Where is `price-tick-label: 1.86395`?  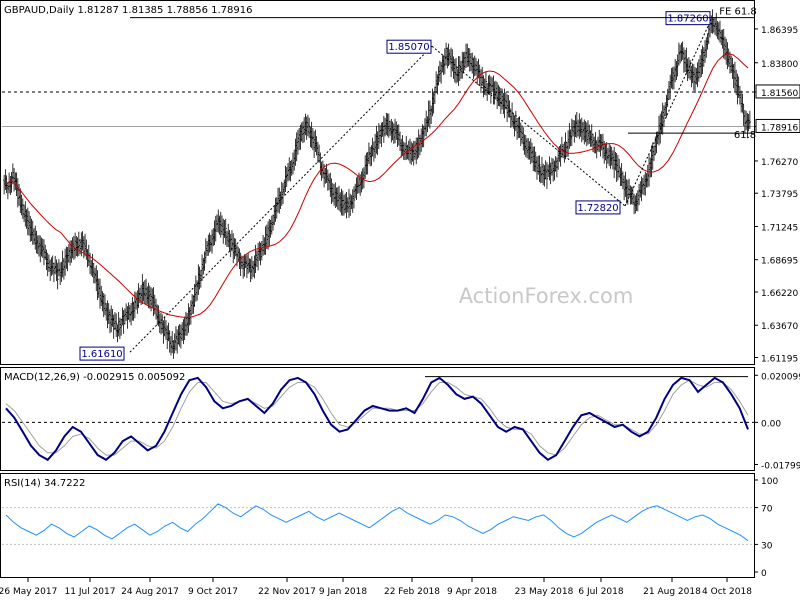
price-tick-label: 1.86395 is located at coordinates (779, 31).